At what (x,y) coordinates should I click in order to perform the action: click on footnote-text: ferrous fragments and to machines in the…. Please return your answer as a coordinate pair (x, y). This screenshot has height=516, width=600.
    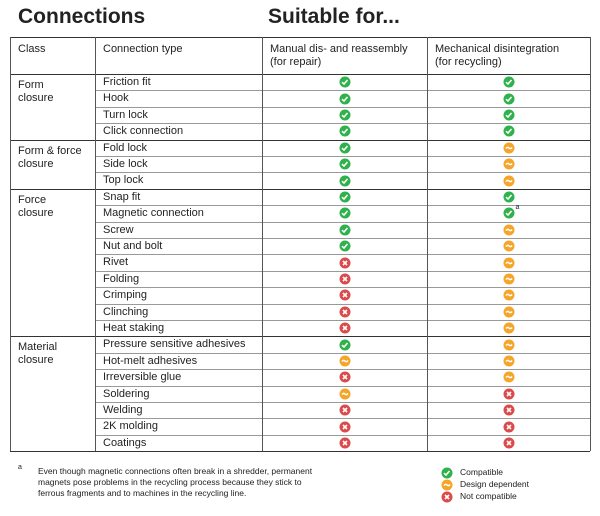
    Looking at the image, I should click on (142, 493).